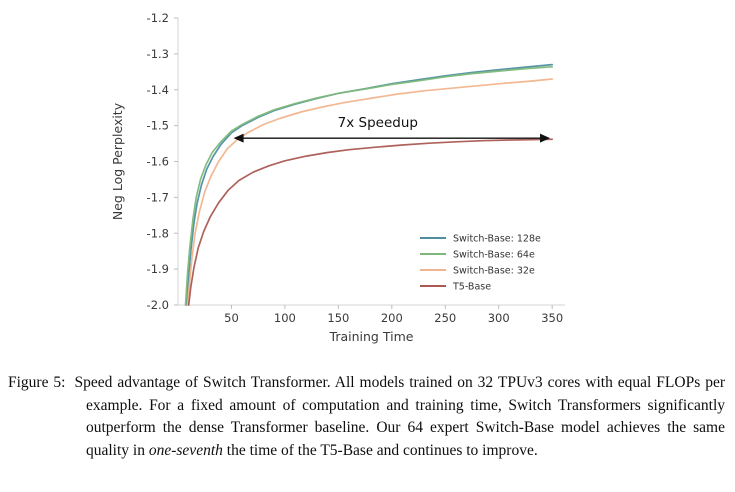  I want to click on y-tick-label: -1.8, so click(158, 233).